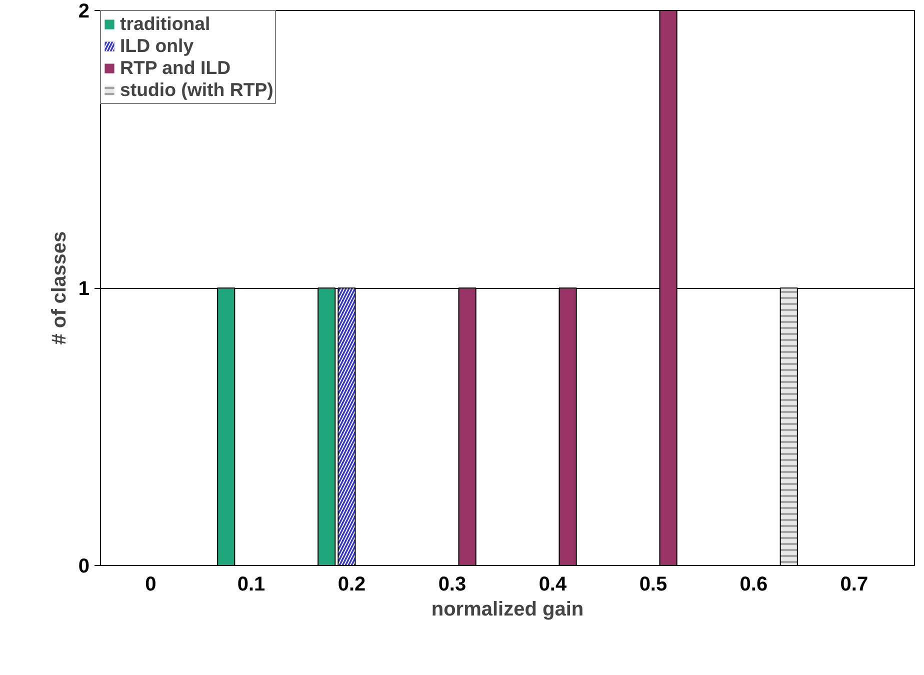 Image resolution: width=924 pixels, height=675 pixels. What do you see at coordinates (59, 288) in the screenshot?
I see `y-axis-title: # of classes` at bounding box center [59, 288].